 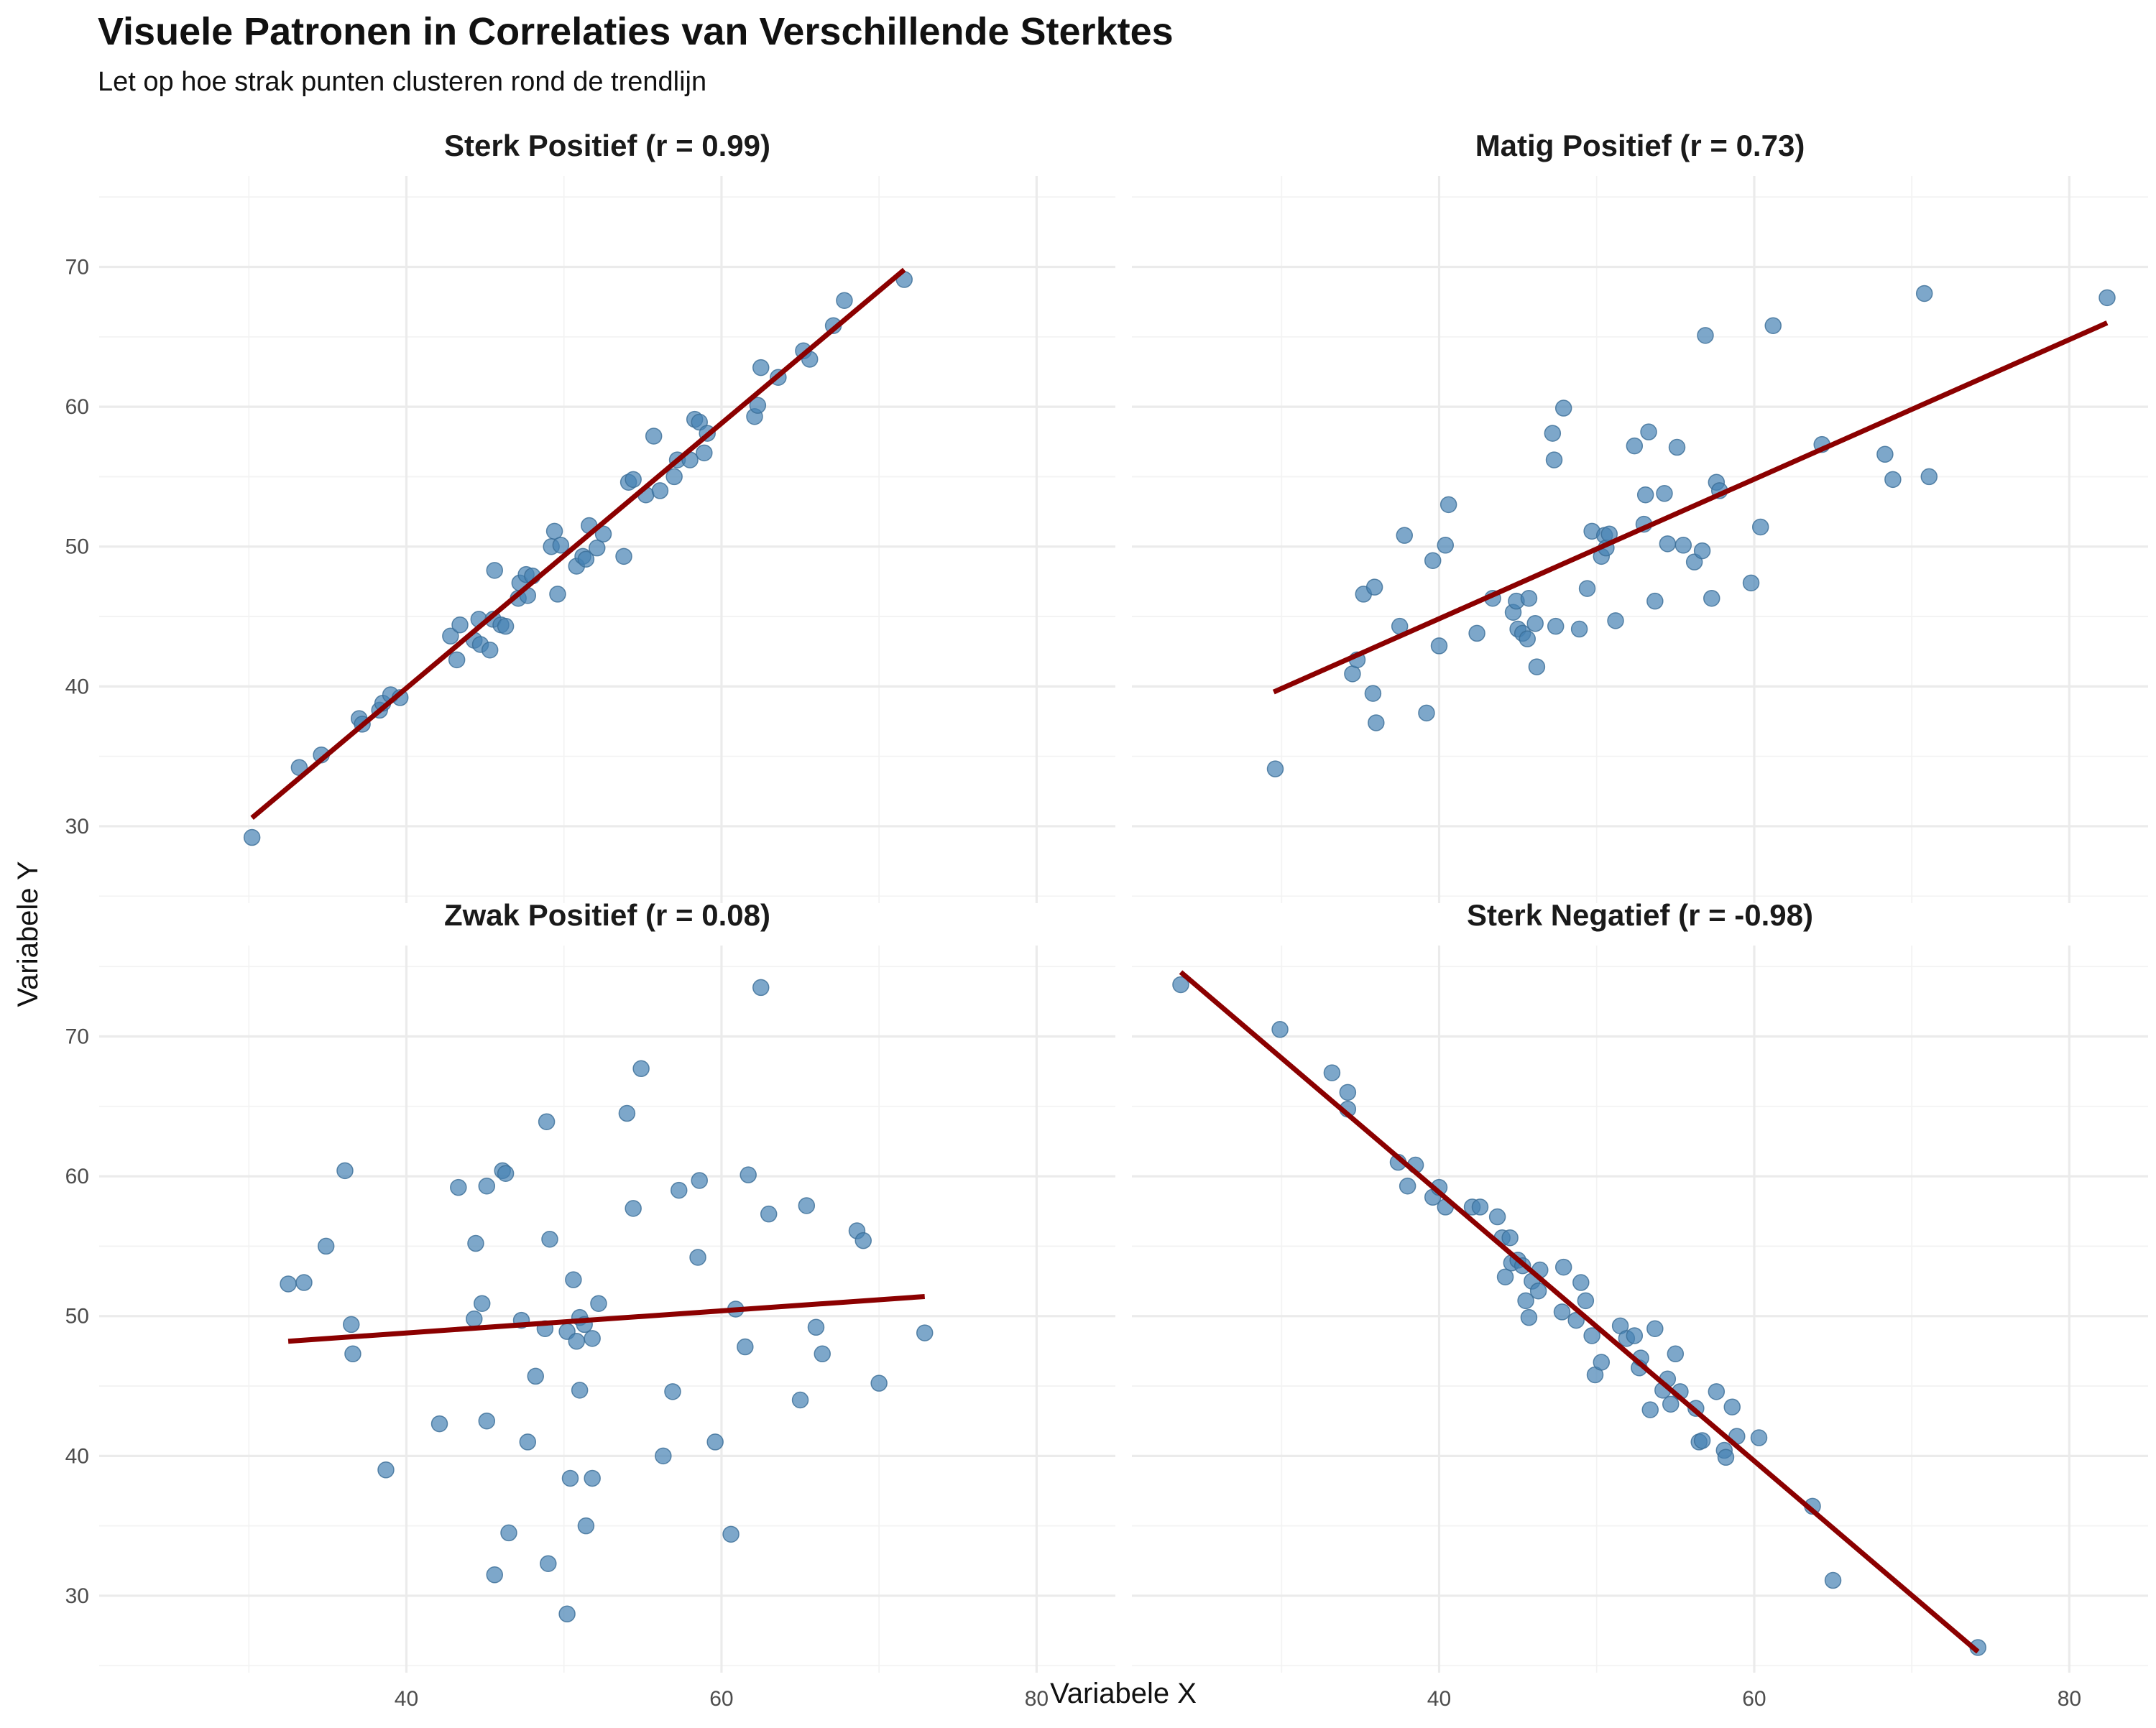 What do you see at coordinates (1123, 1693) in the screenshot?
I see `x-axis-title: Variabele X` at bounding box center [1123, 1693].